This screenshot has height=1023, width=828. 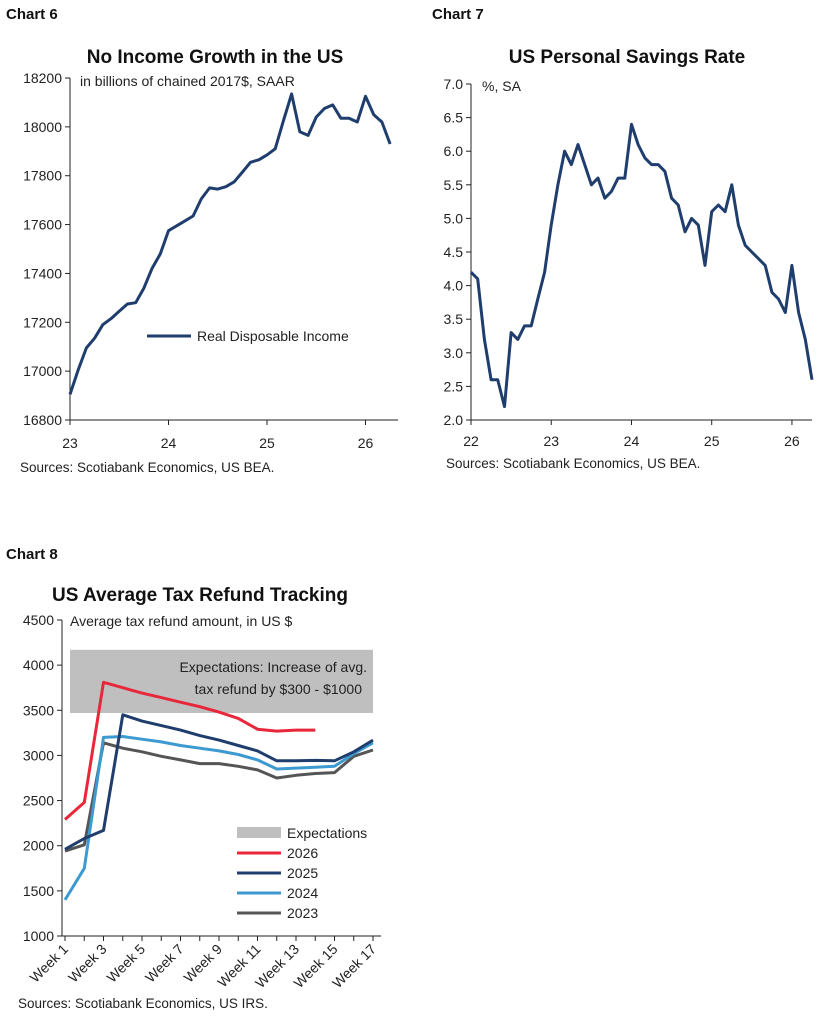 What do you see at coordinates (215, 57) in the screenshot?
I see `chart6-title: No Income Growth in the US` at bounding box center [215, 57].